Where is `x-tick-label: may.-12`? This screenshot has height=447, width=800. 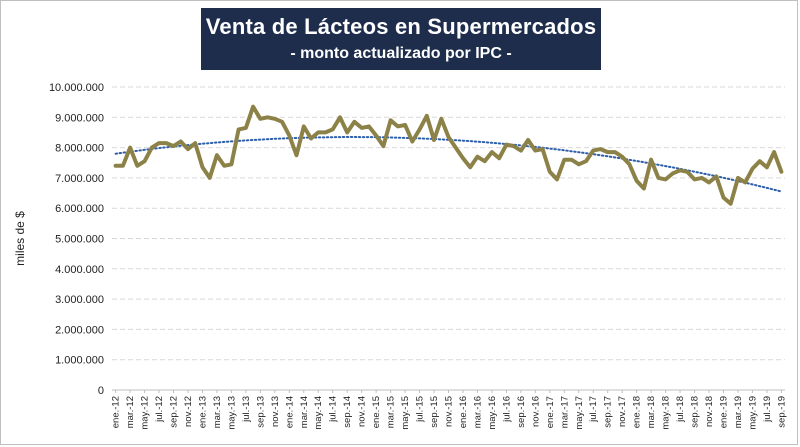 x-tick-label: may.-12 is located at coordinates (145, 413).